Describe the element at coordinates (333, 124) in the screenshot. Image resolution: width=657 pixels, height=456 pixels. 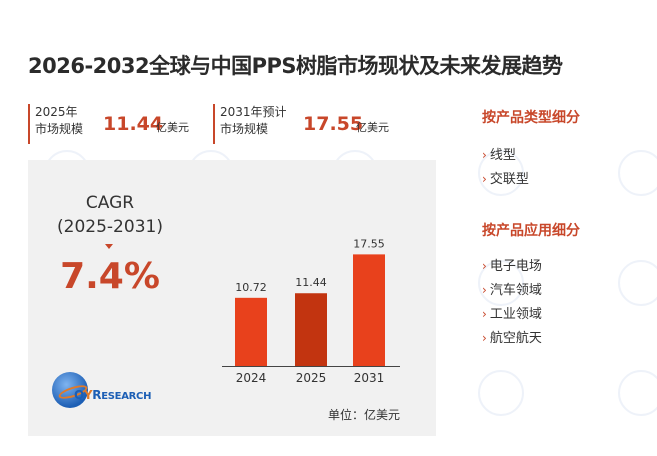
I see `stat-value: 17.55` at that location.